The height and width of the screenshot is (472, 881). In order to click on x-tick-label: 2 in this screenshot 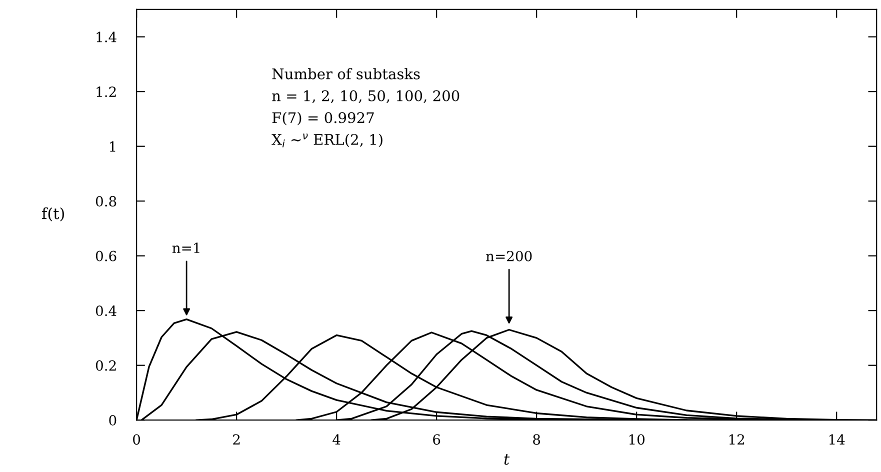, I will do `click(236, 439)`.